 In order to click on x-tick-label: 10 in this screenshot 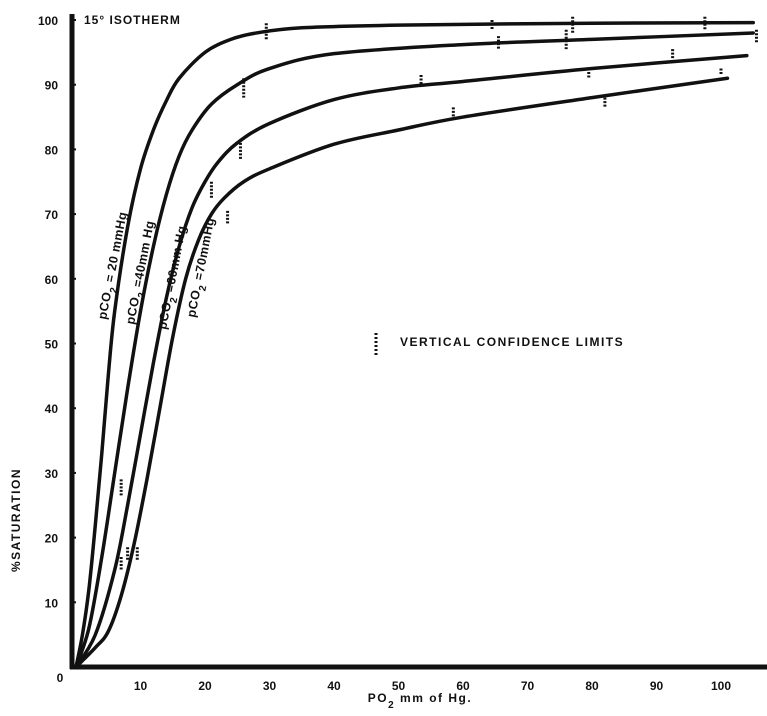, I will do `click(141, 686)`.